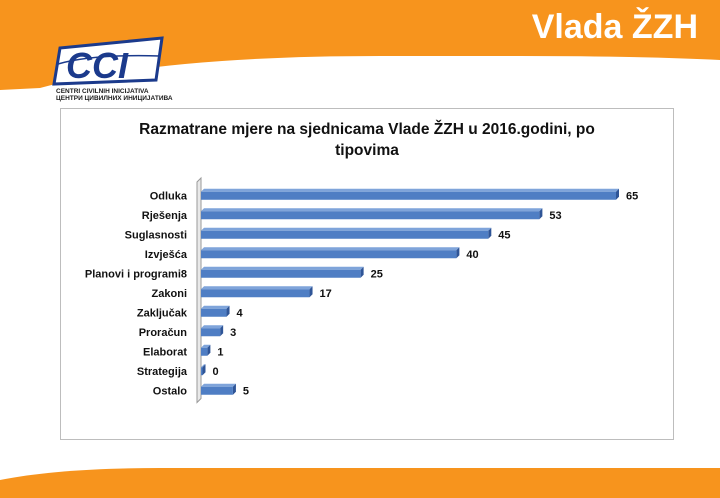 The height and width of the screenshot is (498, 720). I want to click on y-axis-wall, so click(199, 290).